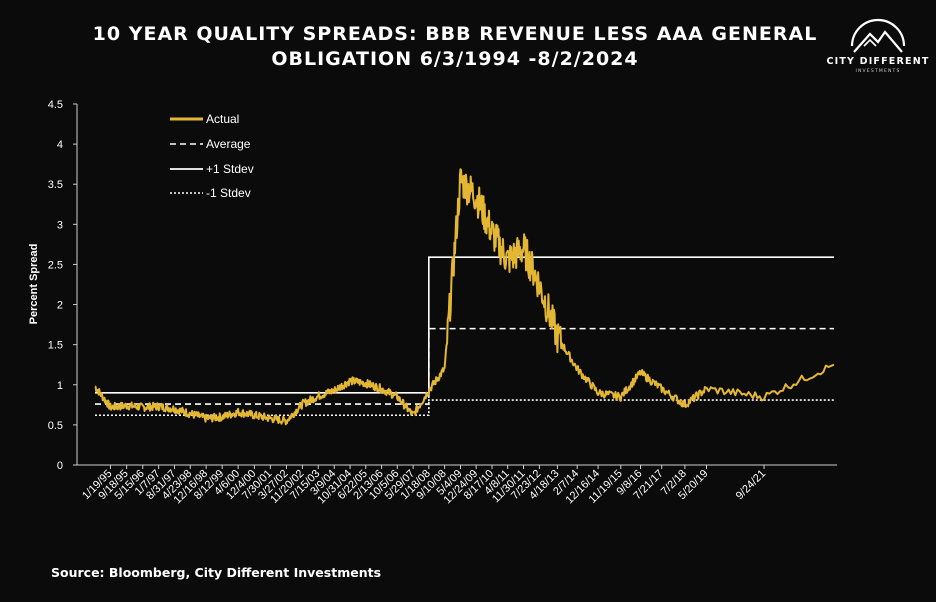 This screenshot has width=936, height=602. I want to click on chart-legend: Actual Average +1 Stdev -1 Stdev, so click(212, 156).